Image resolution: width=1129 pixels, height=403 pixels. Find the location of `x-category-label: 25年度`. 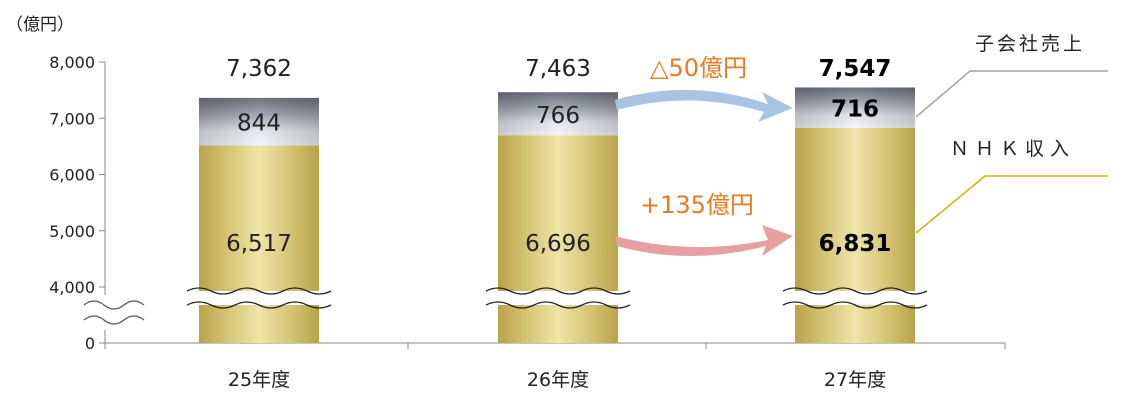

x-category-label: 25年度 is located at coordinates (259, 380).